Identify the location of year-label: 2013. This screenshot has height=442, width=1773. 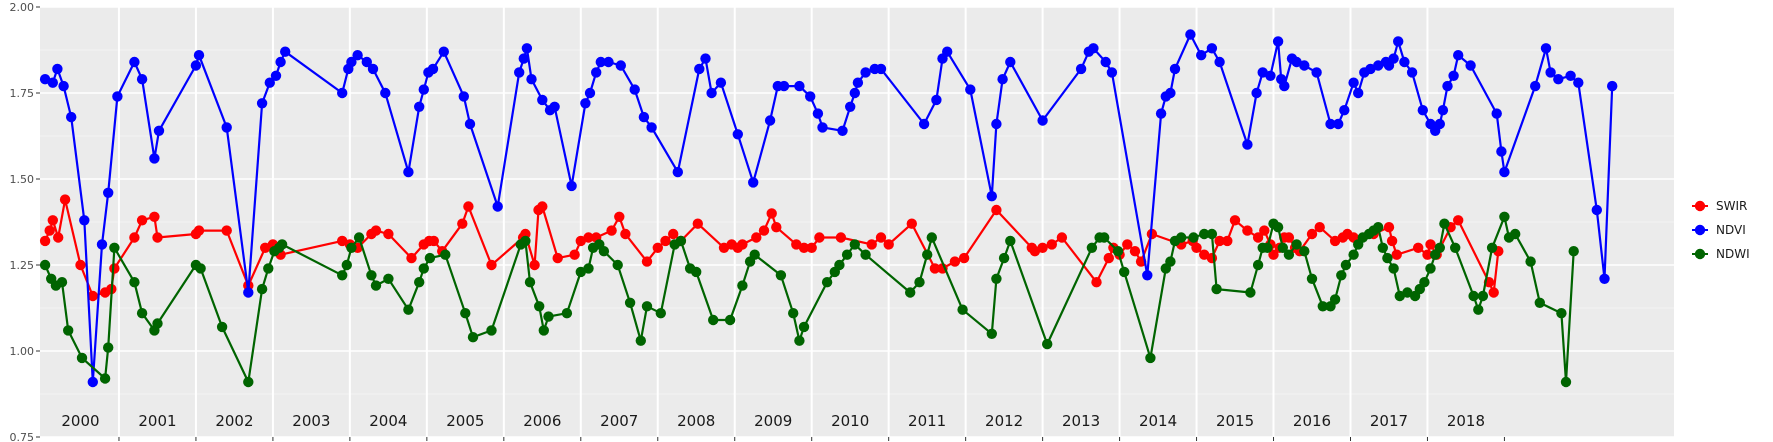
(1081, 421).